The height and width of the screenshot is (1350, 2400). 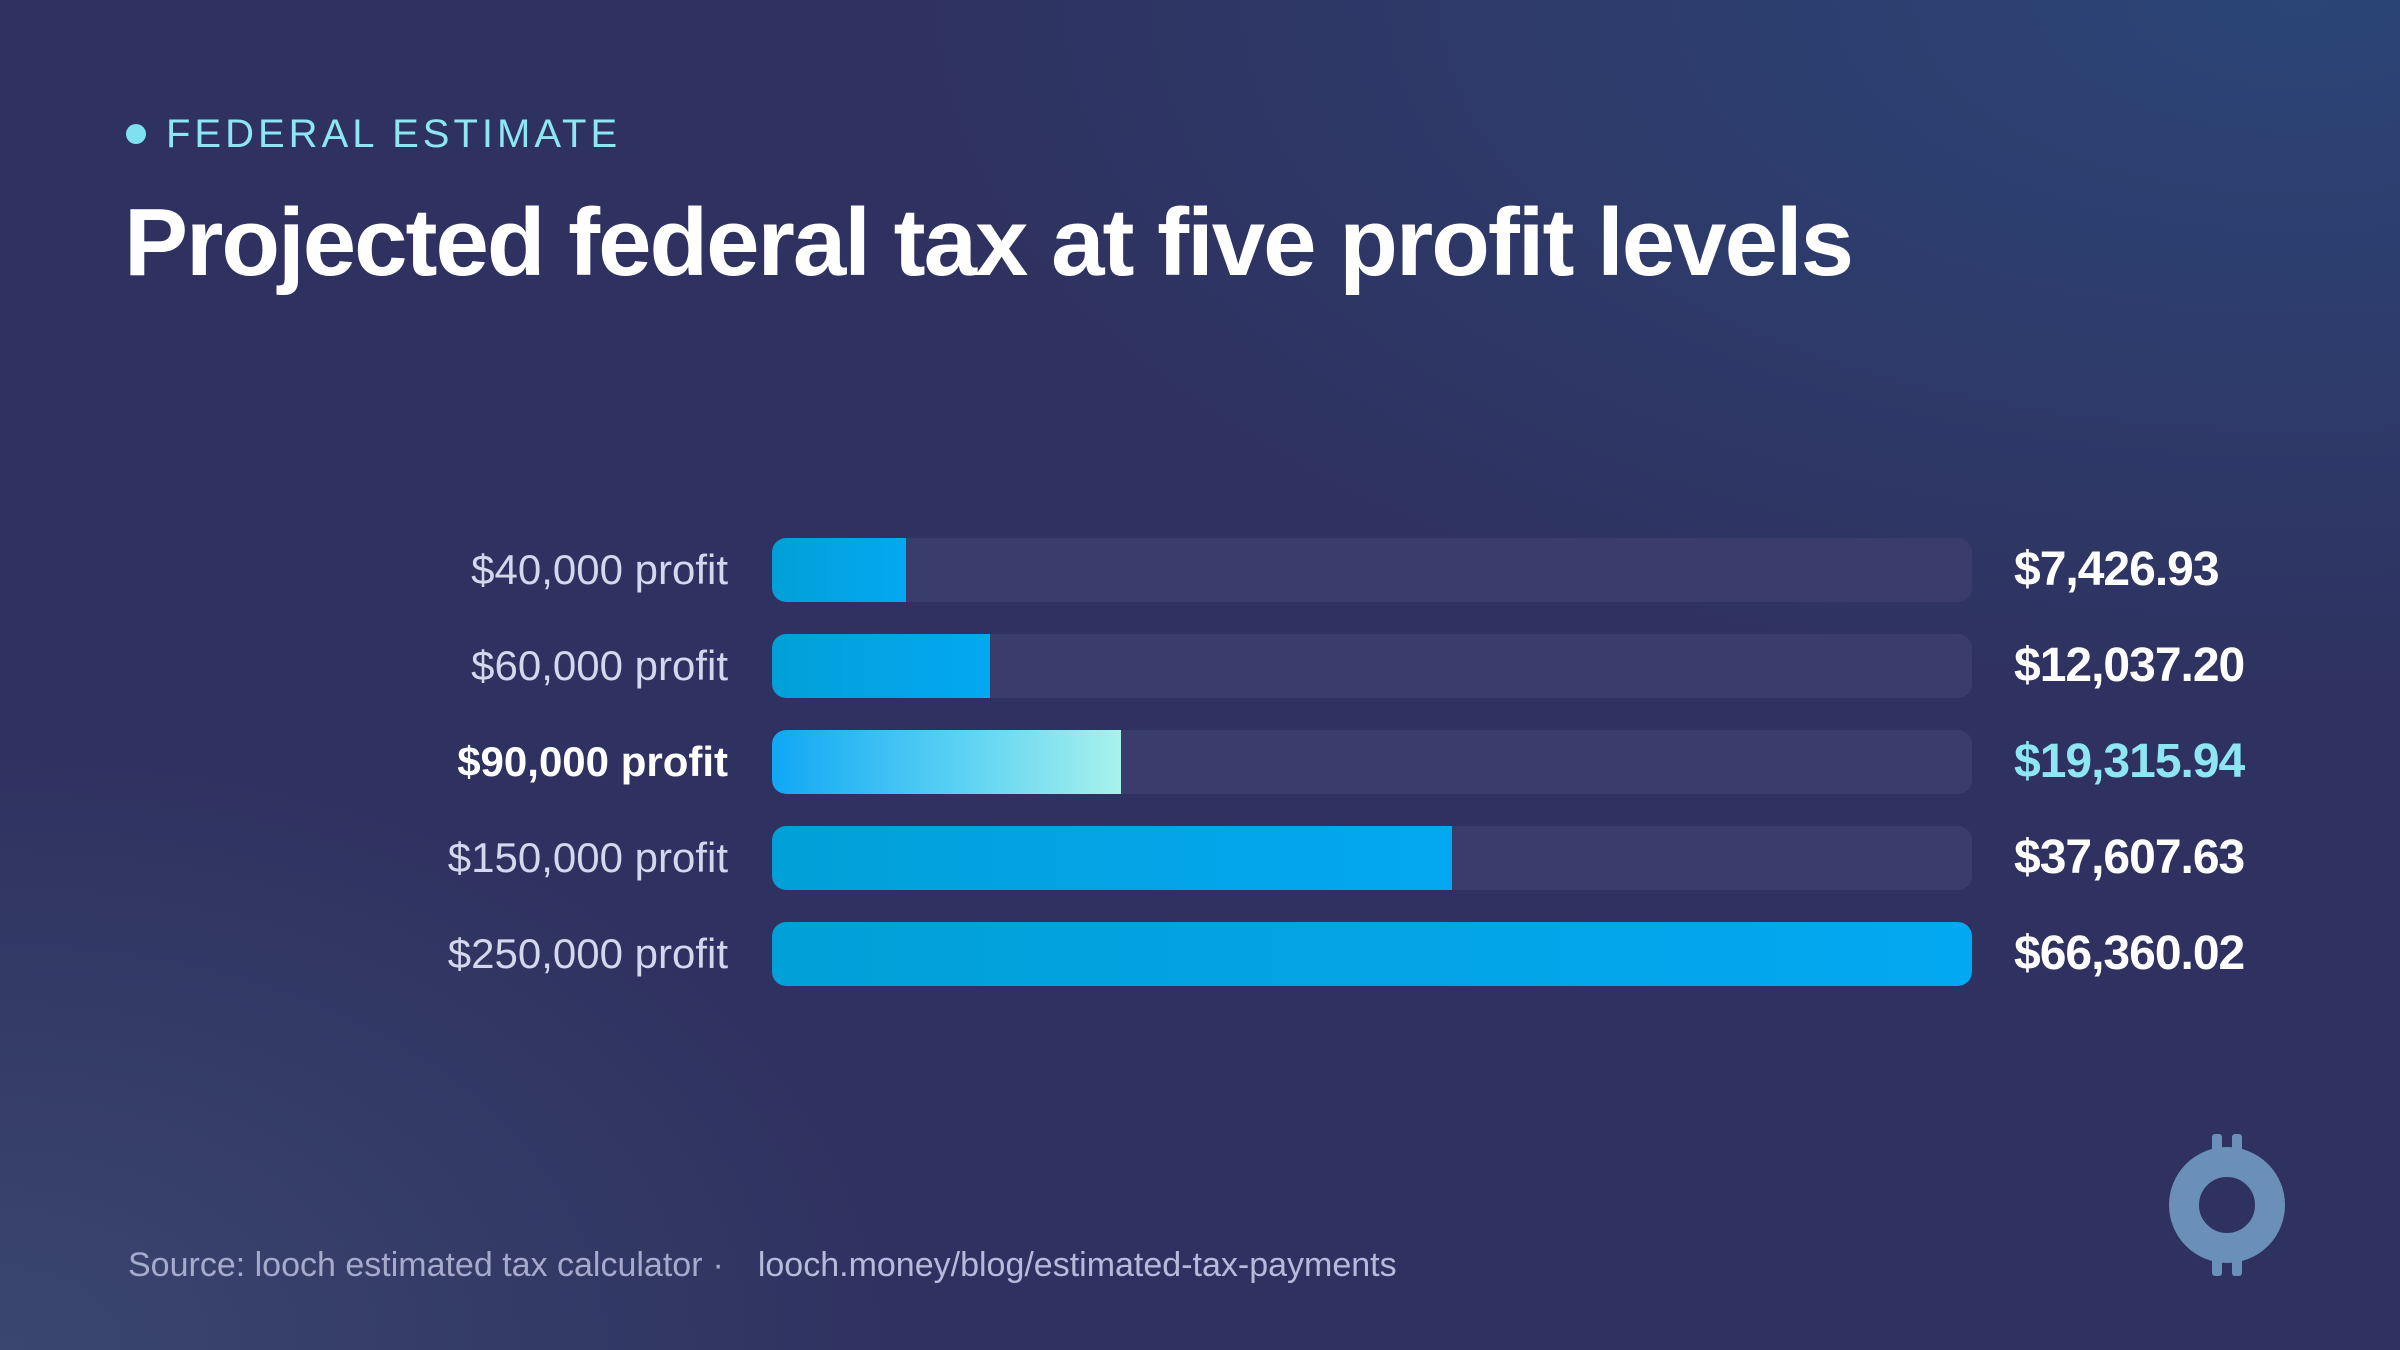 I want to click on bar-label: $40,000 profit, so click(x=599, y=569).